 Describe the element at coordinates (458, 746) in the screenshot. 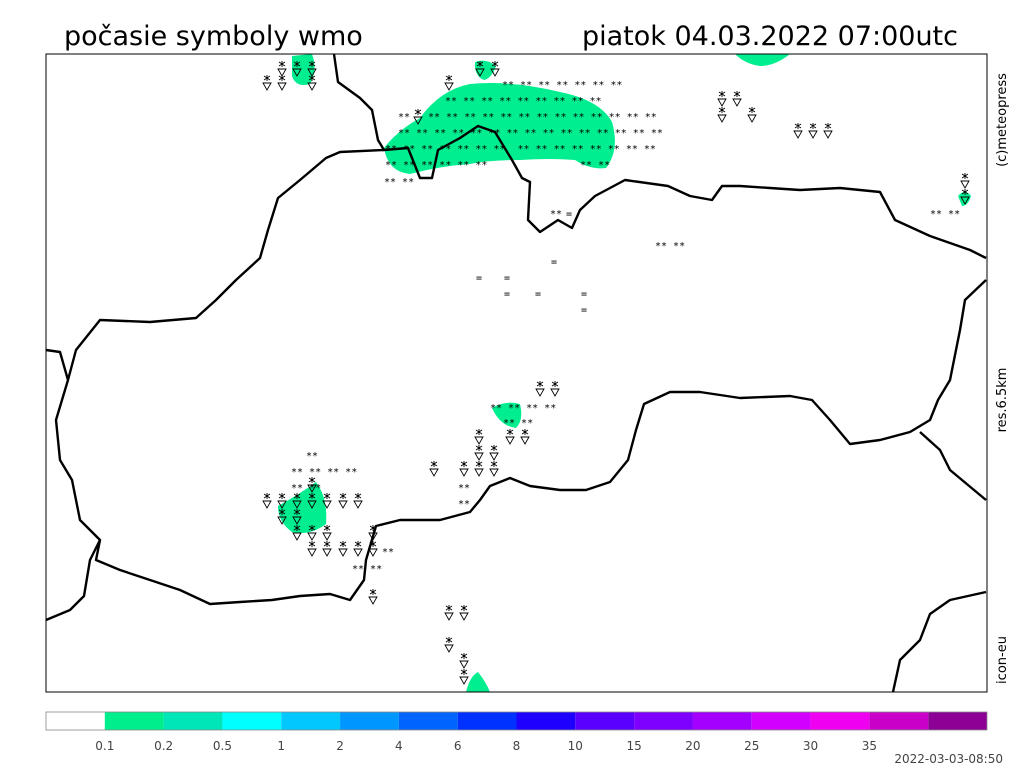

I see `colorbar-label: 6` at that location.